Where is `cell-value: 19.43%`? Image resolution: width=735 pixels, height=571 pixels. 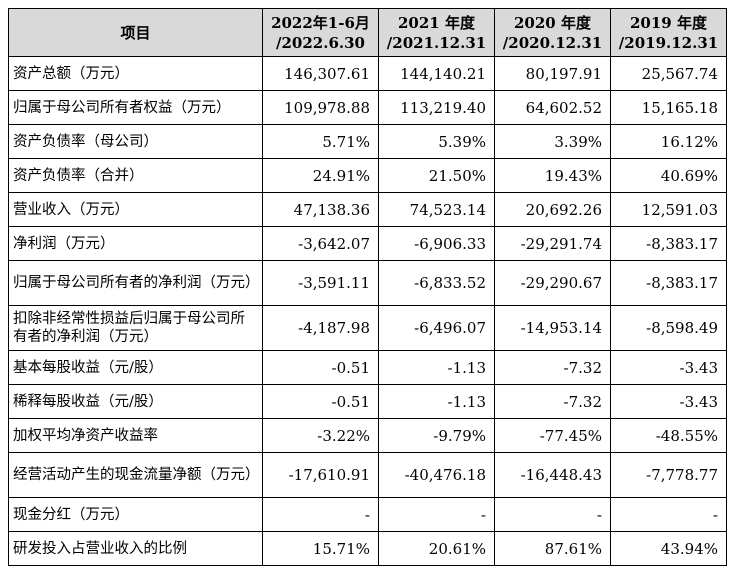
cell-value: 19.43% is located at coordinates (552, 175).